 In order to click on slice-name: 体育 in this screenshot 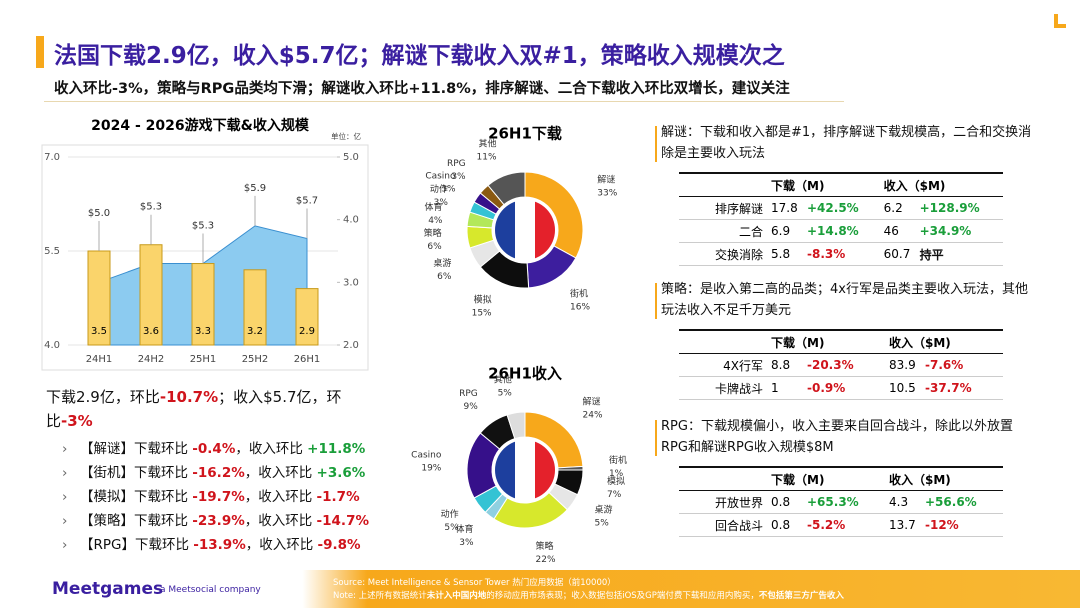, I will do `click(465, 529)`.